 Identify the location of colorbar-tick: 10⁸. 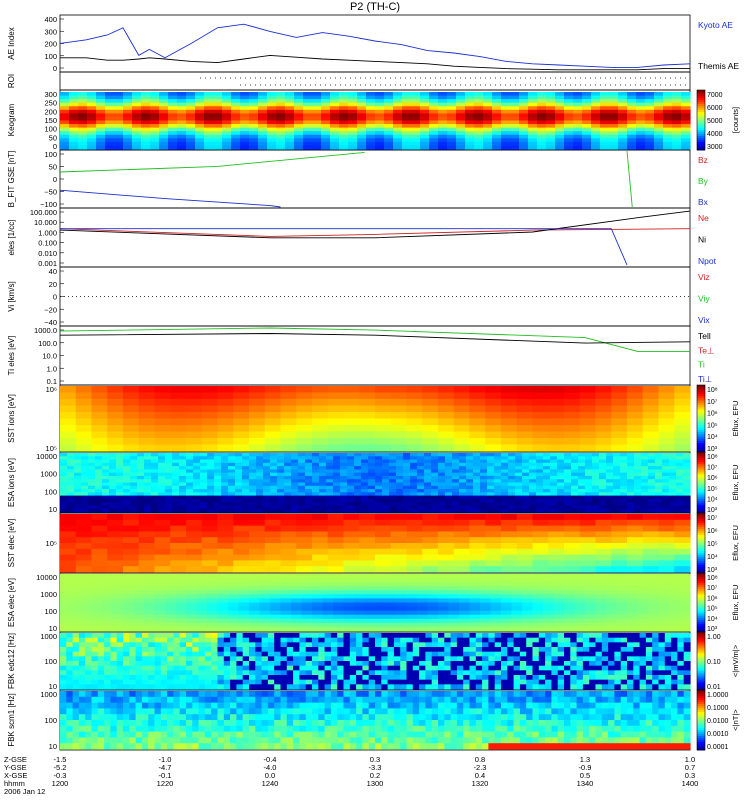
(712, 578).